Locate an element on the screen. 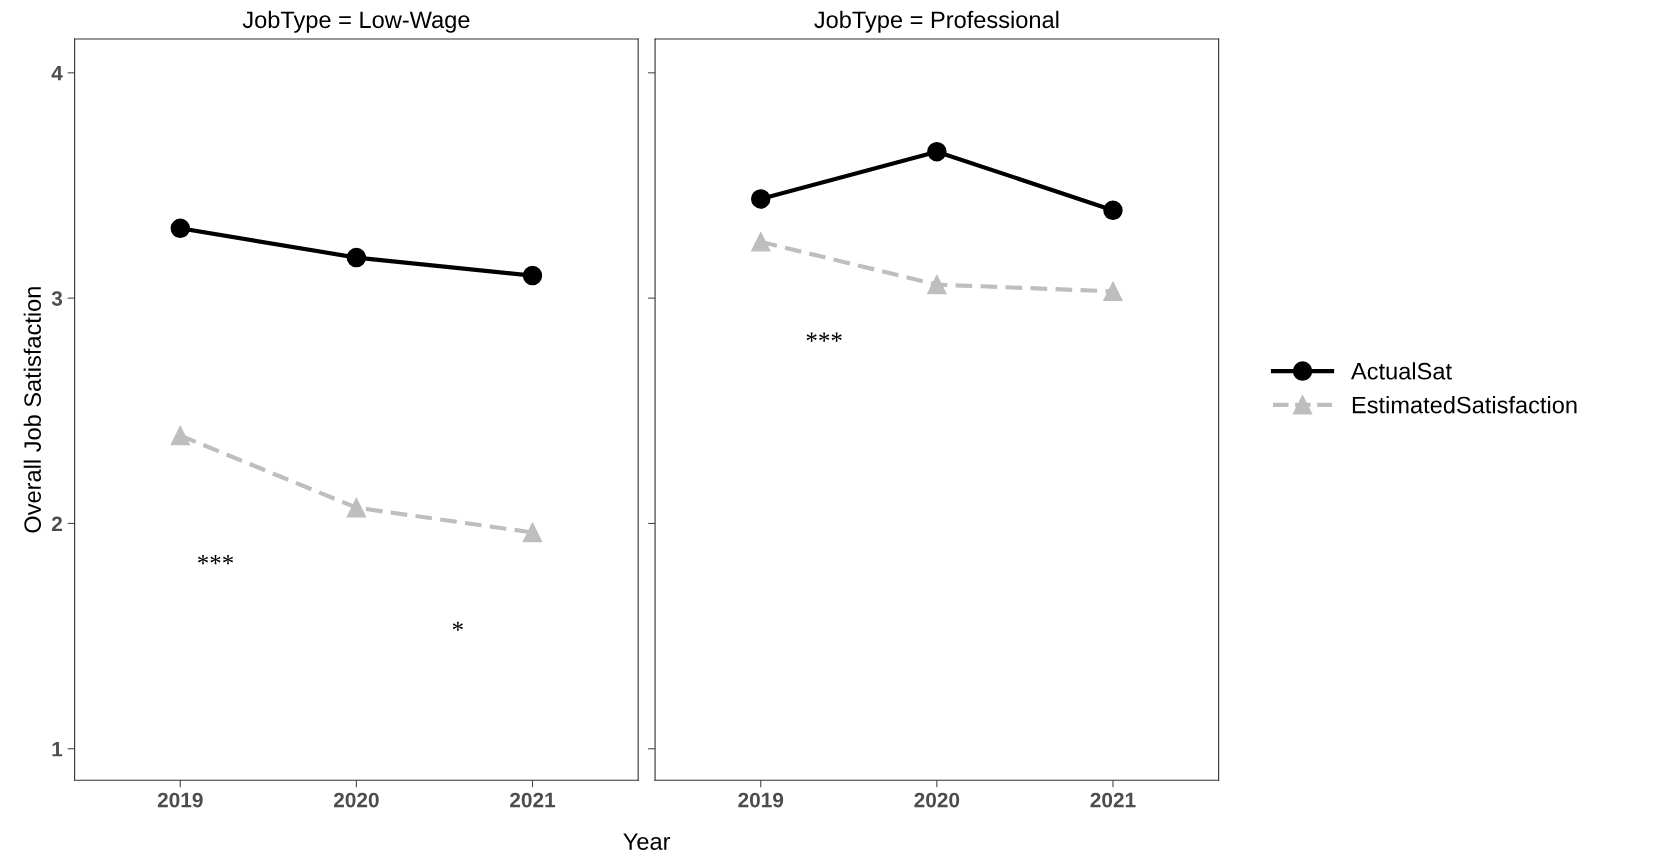 Image resolution: width=1658 pixels, height=867 pixels. chart-title: JobType = Professional is located at coordinates (936, 21).